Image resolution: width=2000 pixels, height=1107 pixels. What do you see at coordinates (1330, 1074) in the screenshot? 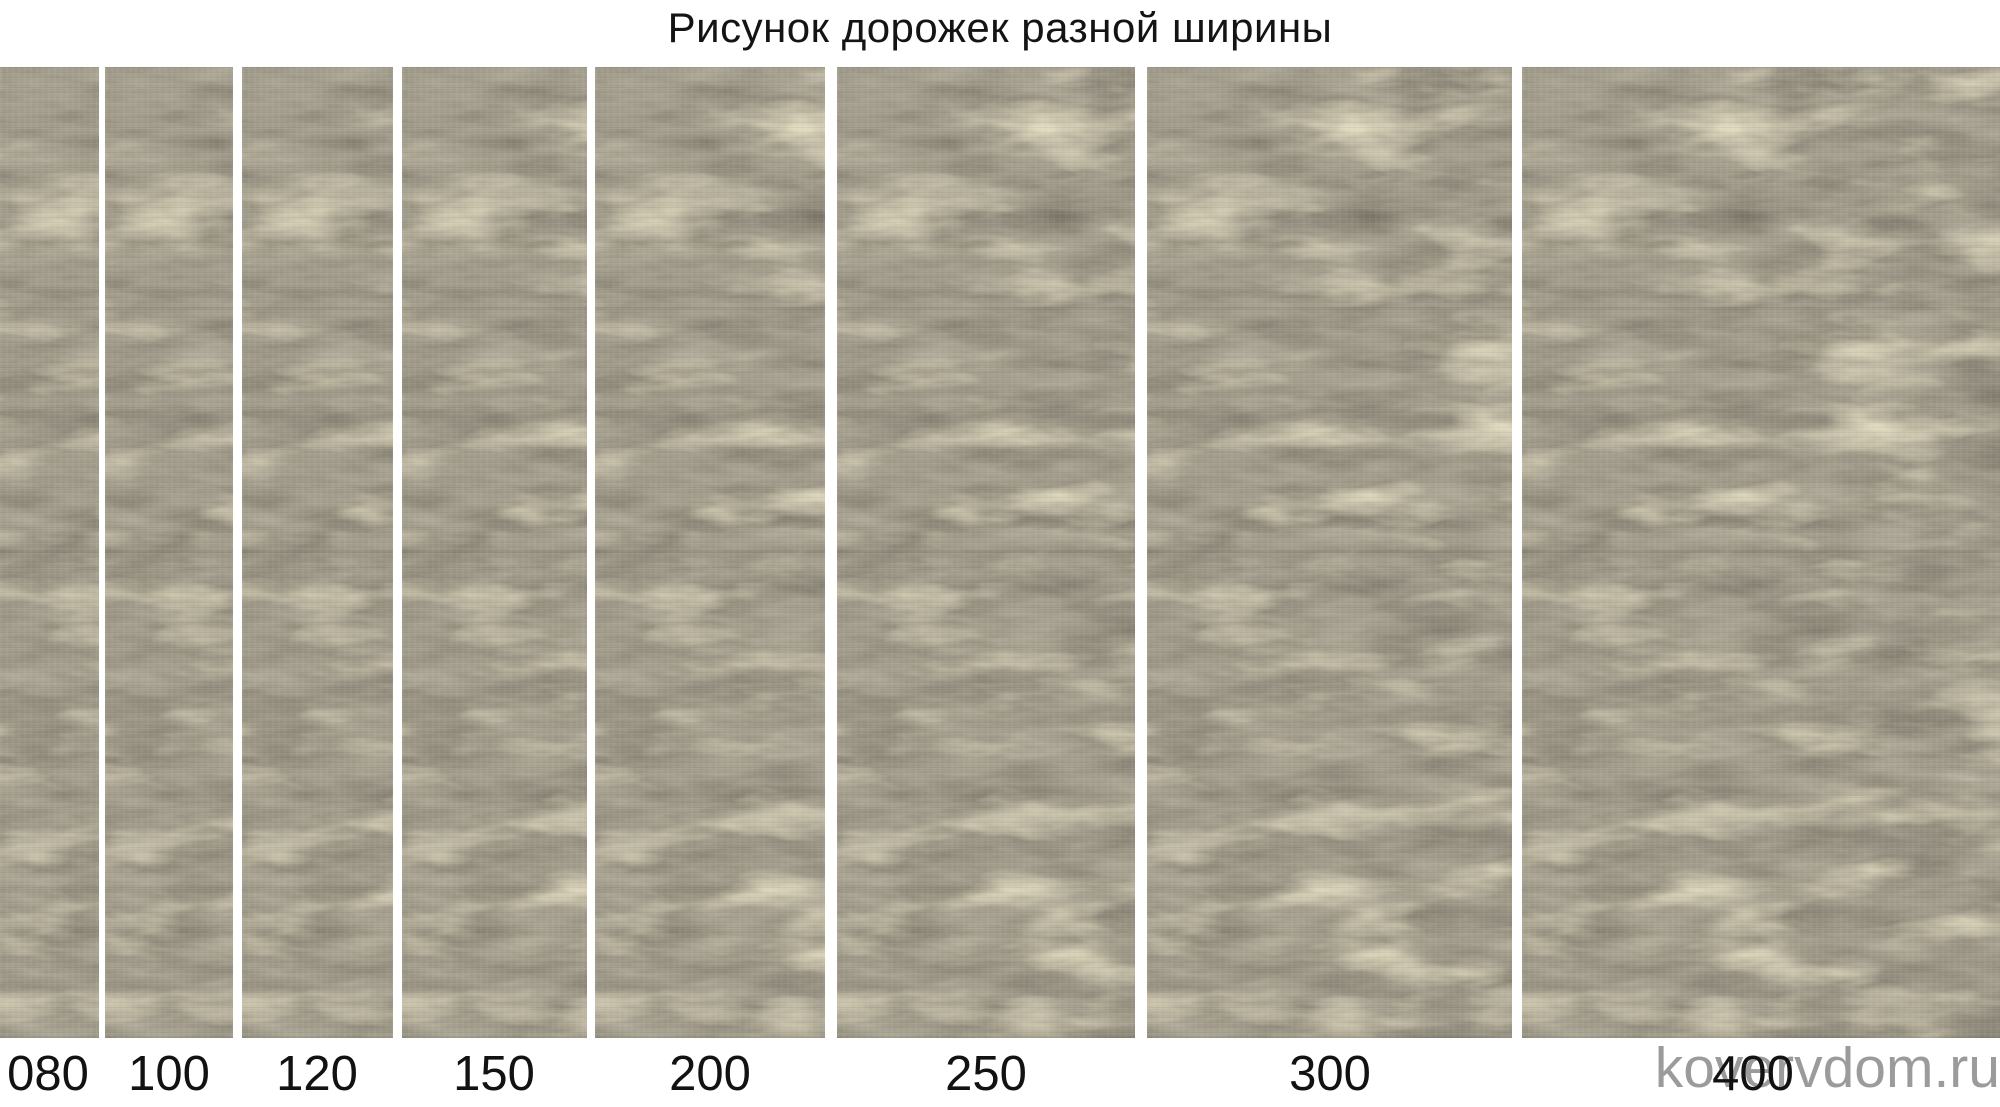
I see `width-label-300: 300` at bounding box center [1330, 1074].